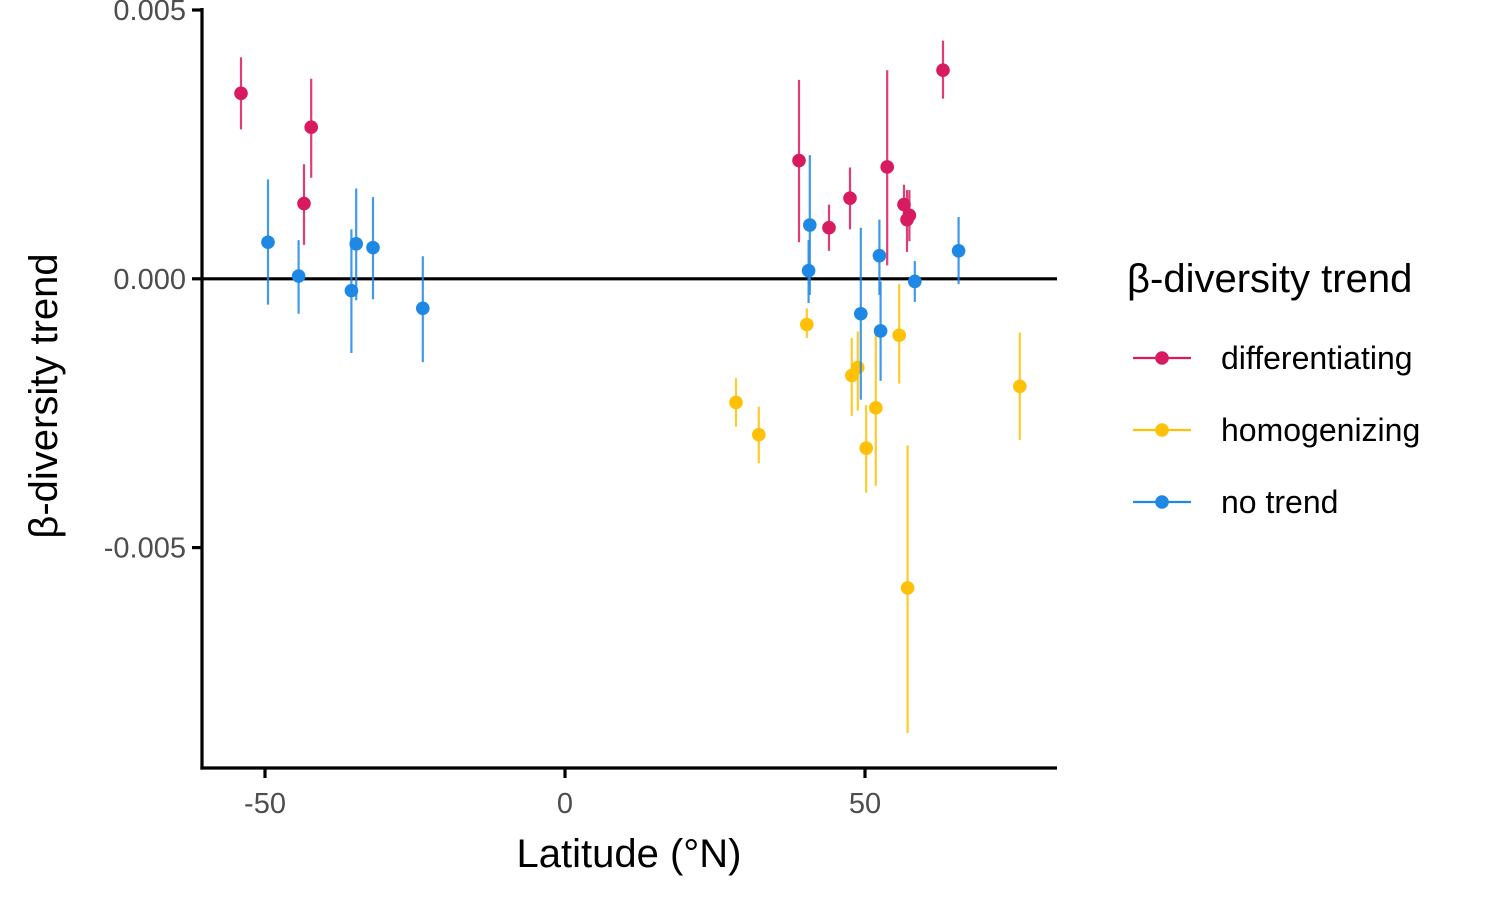 This screenshot has height=900, width=1500. I want to click on y-tick-label: -0.005, so click(145, 549).